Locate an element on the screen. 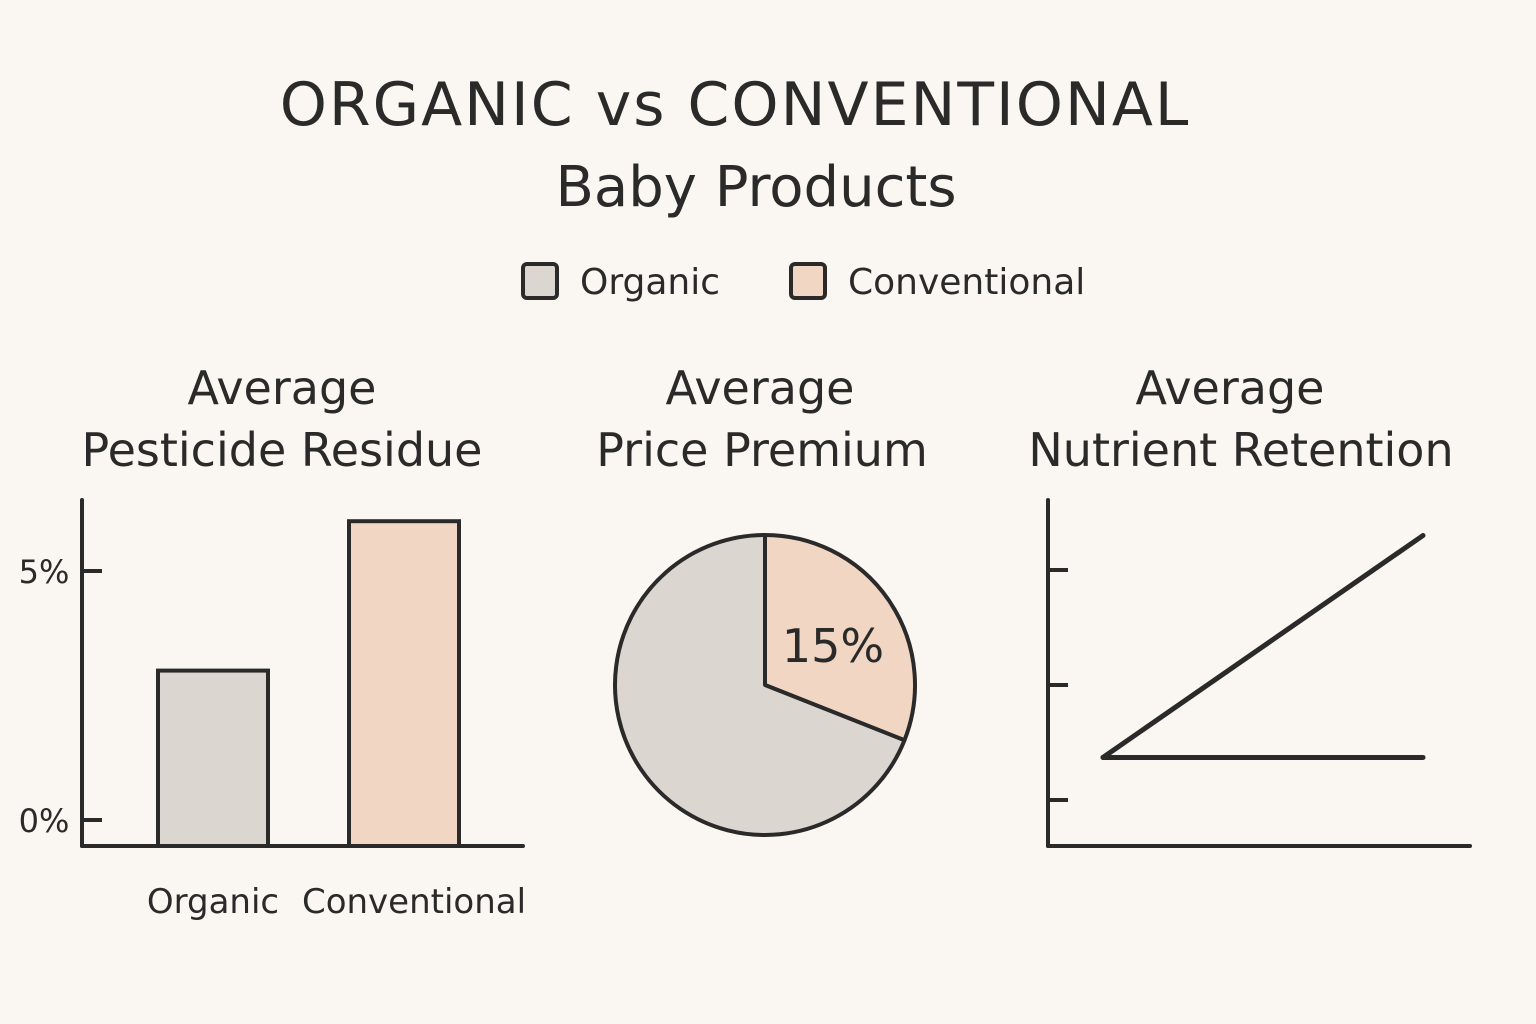 This screenshot has height=1024, width=1536. legend-swatch-conventional is located at coordinates (808, 281).